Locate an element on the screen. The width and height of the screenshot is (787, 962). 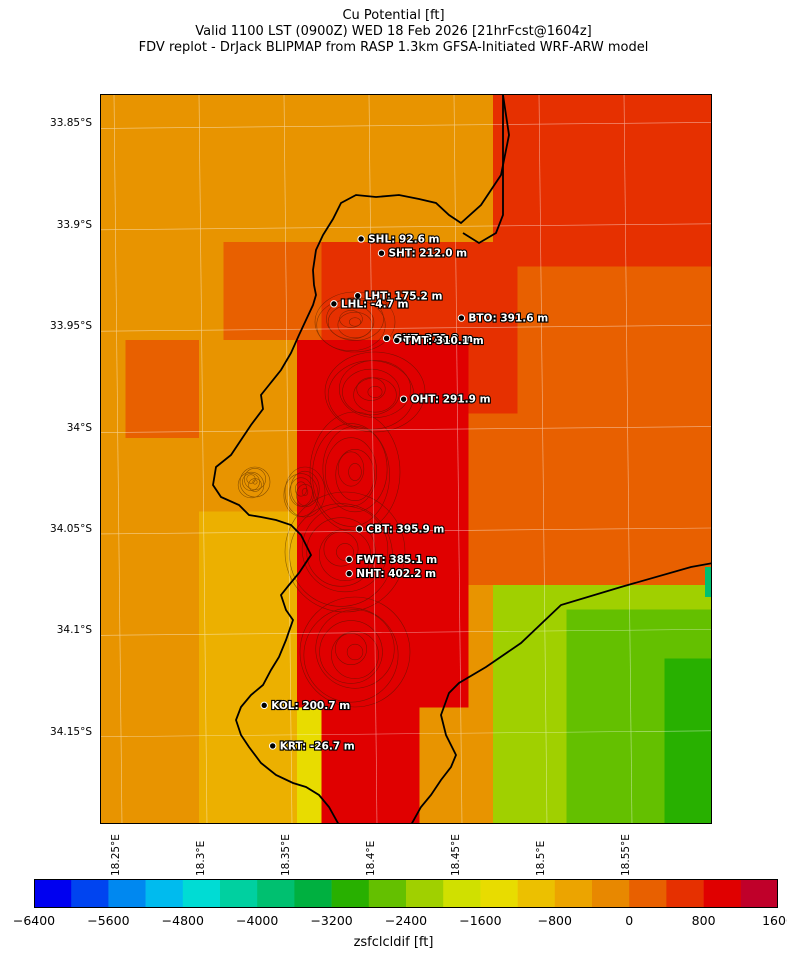
colorbar is located at coordinates (406, 893).